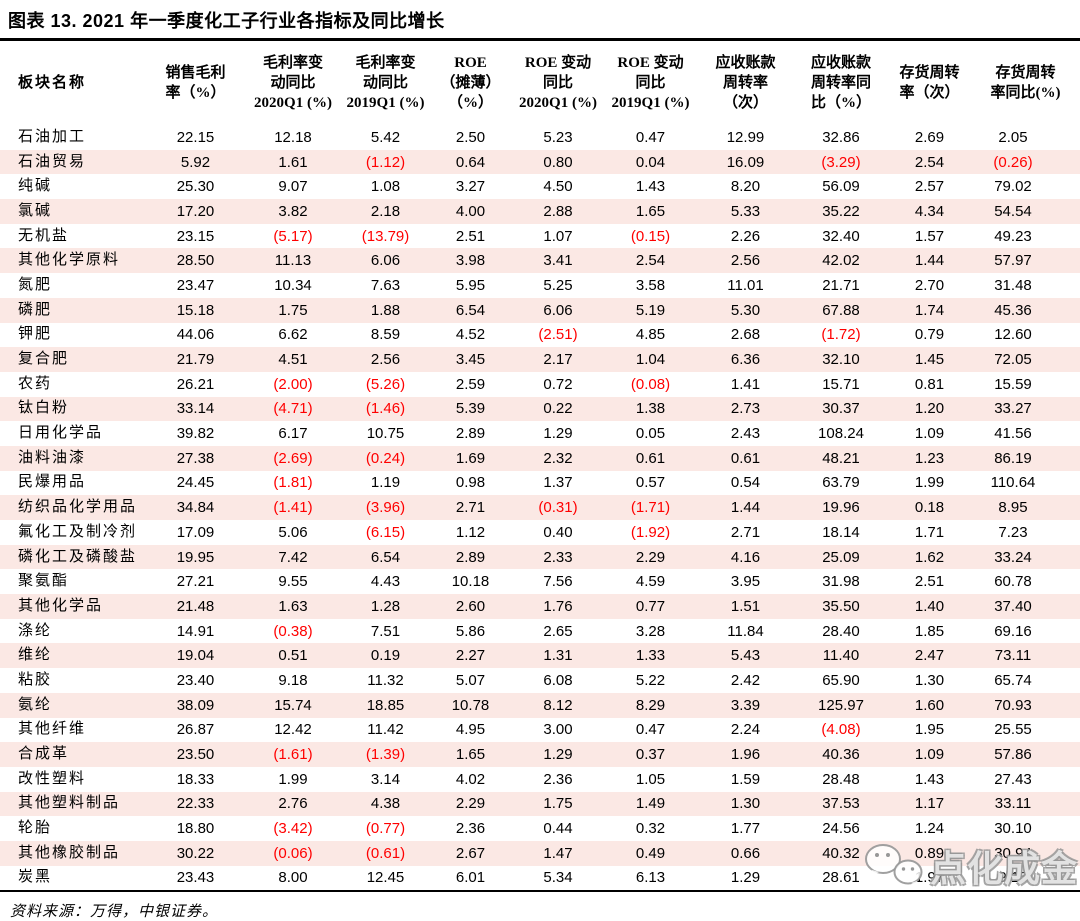 This screenshot has height=921, width=1080. Describe the element at coordinates (385, 804) in the screenshot. I see `value-cell: 4.38` at that location.